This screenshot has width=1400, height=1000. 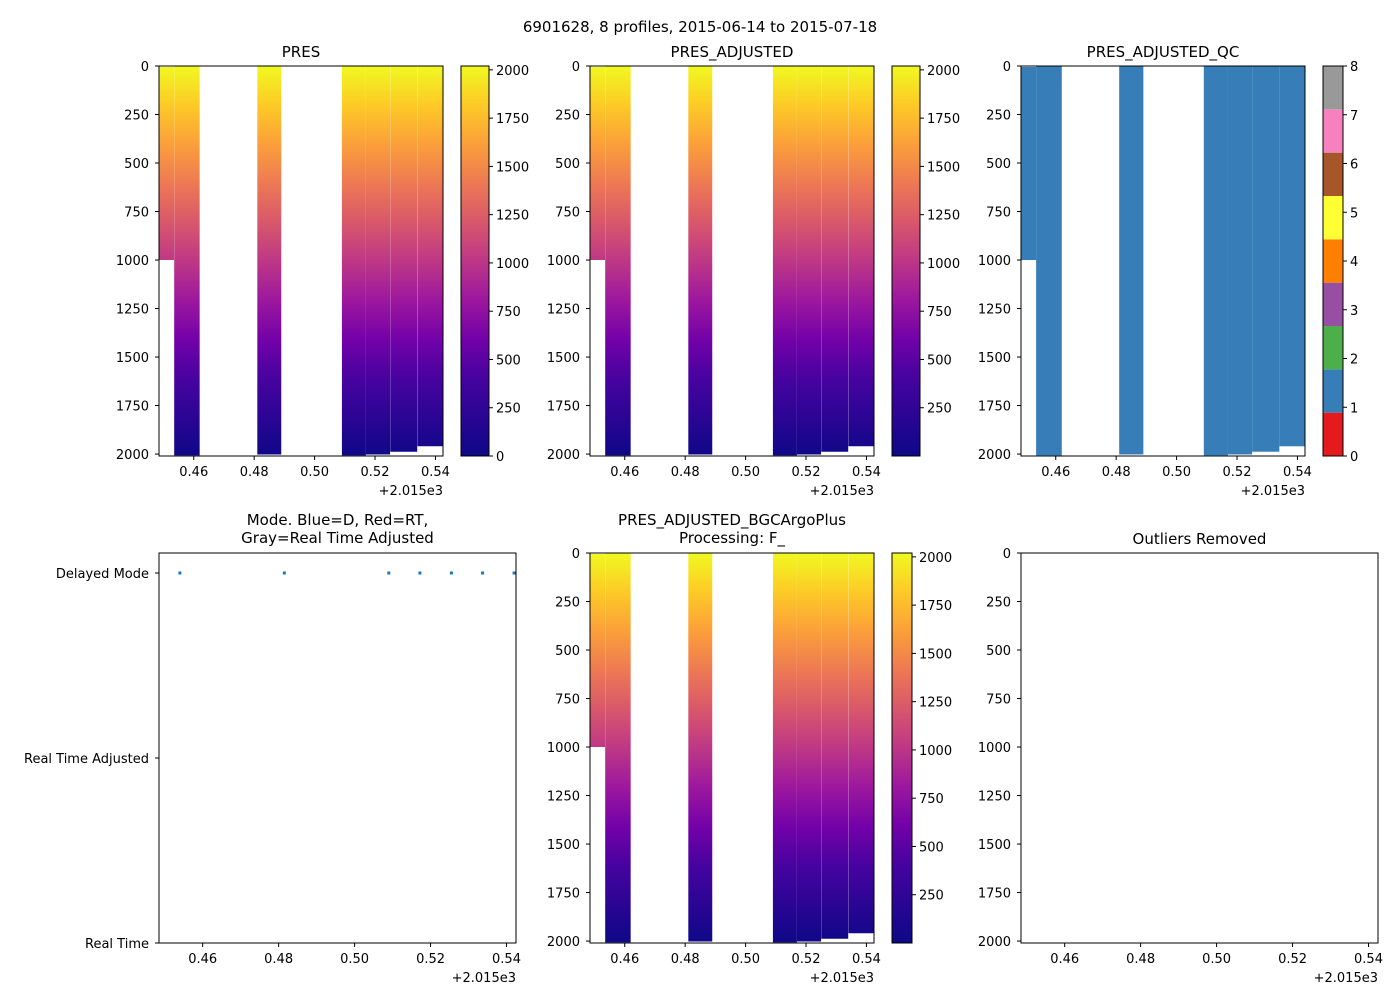 What do you see at coordinates (1354, 213) in the screenshot?
I see `colorbar-tick-label: 5` at bounding box center [1354, 213].